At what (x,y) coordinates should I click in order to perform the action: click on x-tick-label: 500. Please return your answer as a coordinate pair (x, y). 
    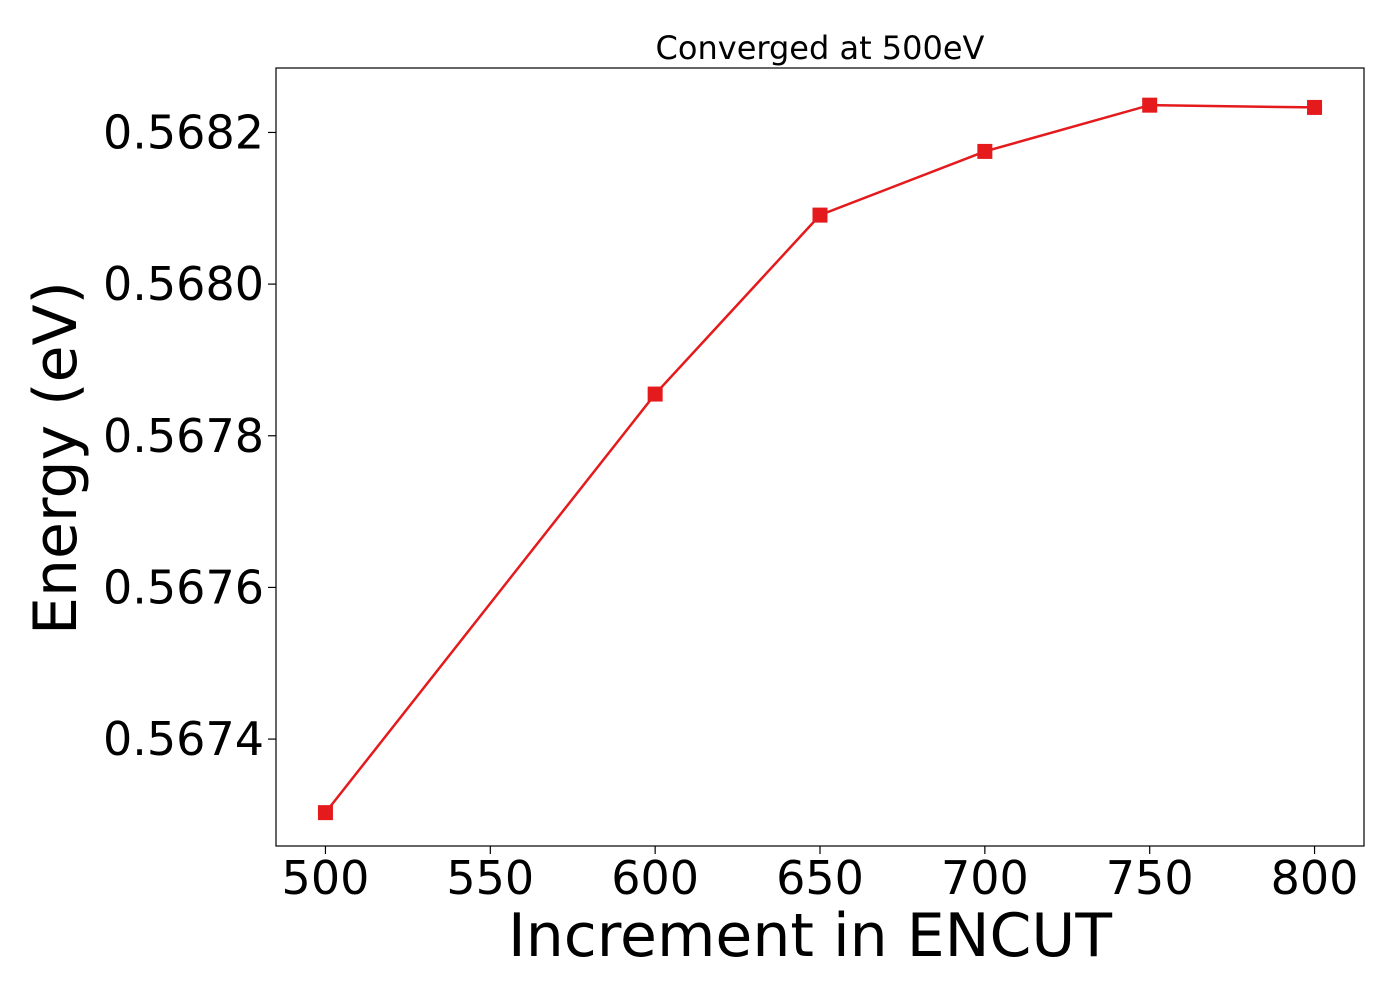
    Looking at the image, I should click on (326, 878).